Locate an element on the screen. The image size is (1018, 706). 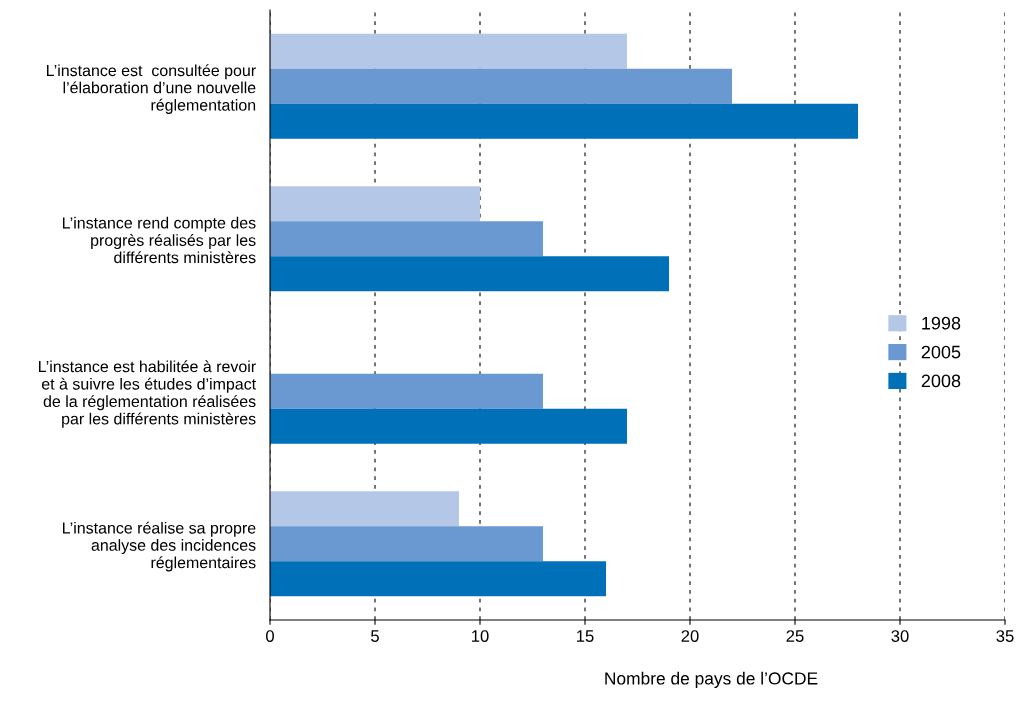
y-tick-label: L’instance réalise sa propre analyse des incidences réglementaires is located at coordinates (159, 546).